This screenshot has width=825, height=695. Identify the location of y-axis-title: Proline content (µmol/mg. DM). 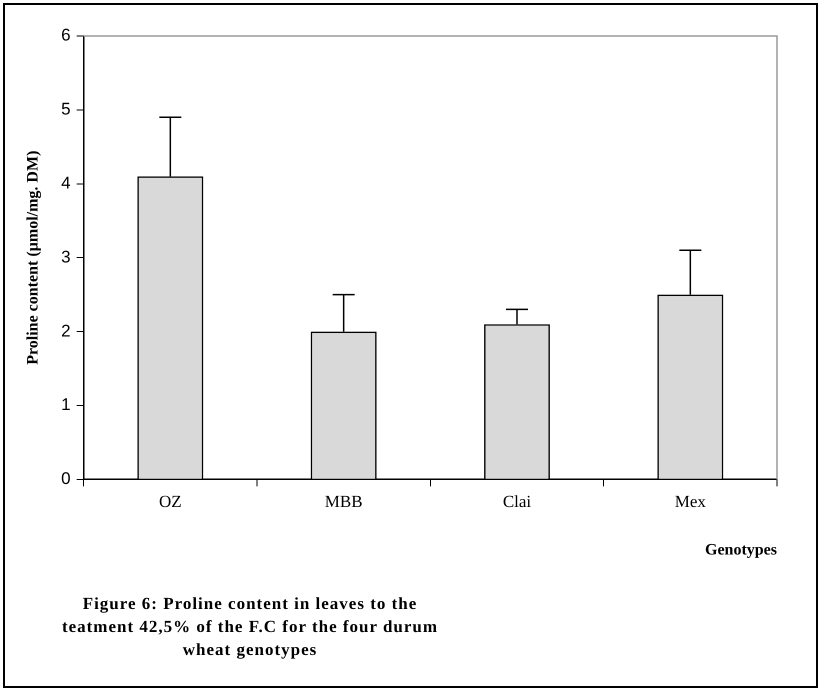
(33, 257).